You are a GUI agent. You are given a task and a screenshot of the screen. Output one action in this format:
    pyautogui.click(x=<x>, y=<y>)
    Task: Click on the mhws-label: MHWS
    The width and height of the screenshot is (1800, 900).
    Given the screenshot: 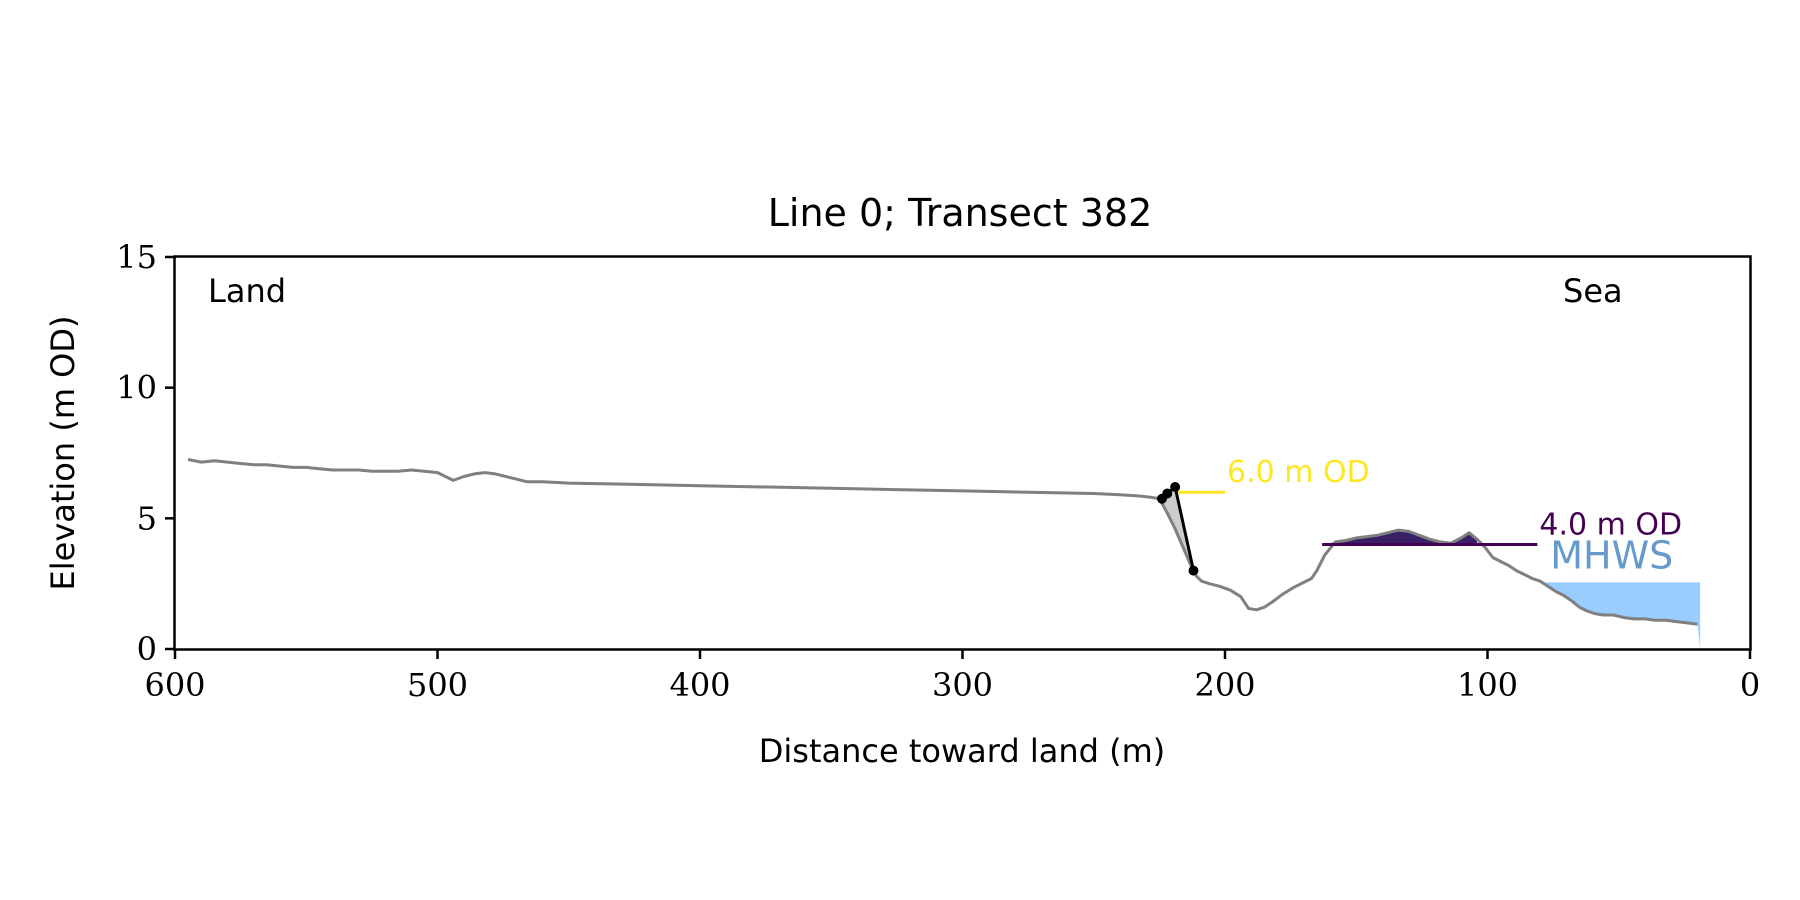 What is the action you would take?
    pyautogui.click(x=1611, y=555)
    